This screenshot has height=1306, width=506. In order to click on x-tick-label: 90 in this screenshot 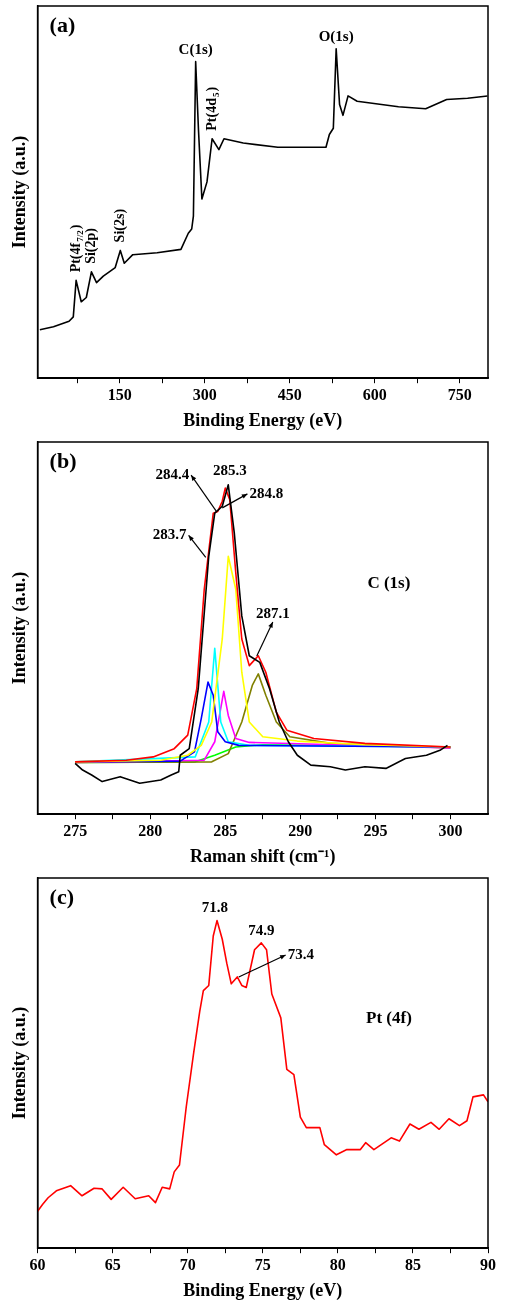, I will do `click(488, 1264)`.